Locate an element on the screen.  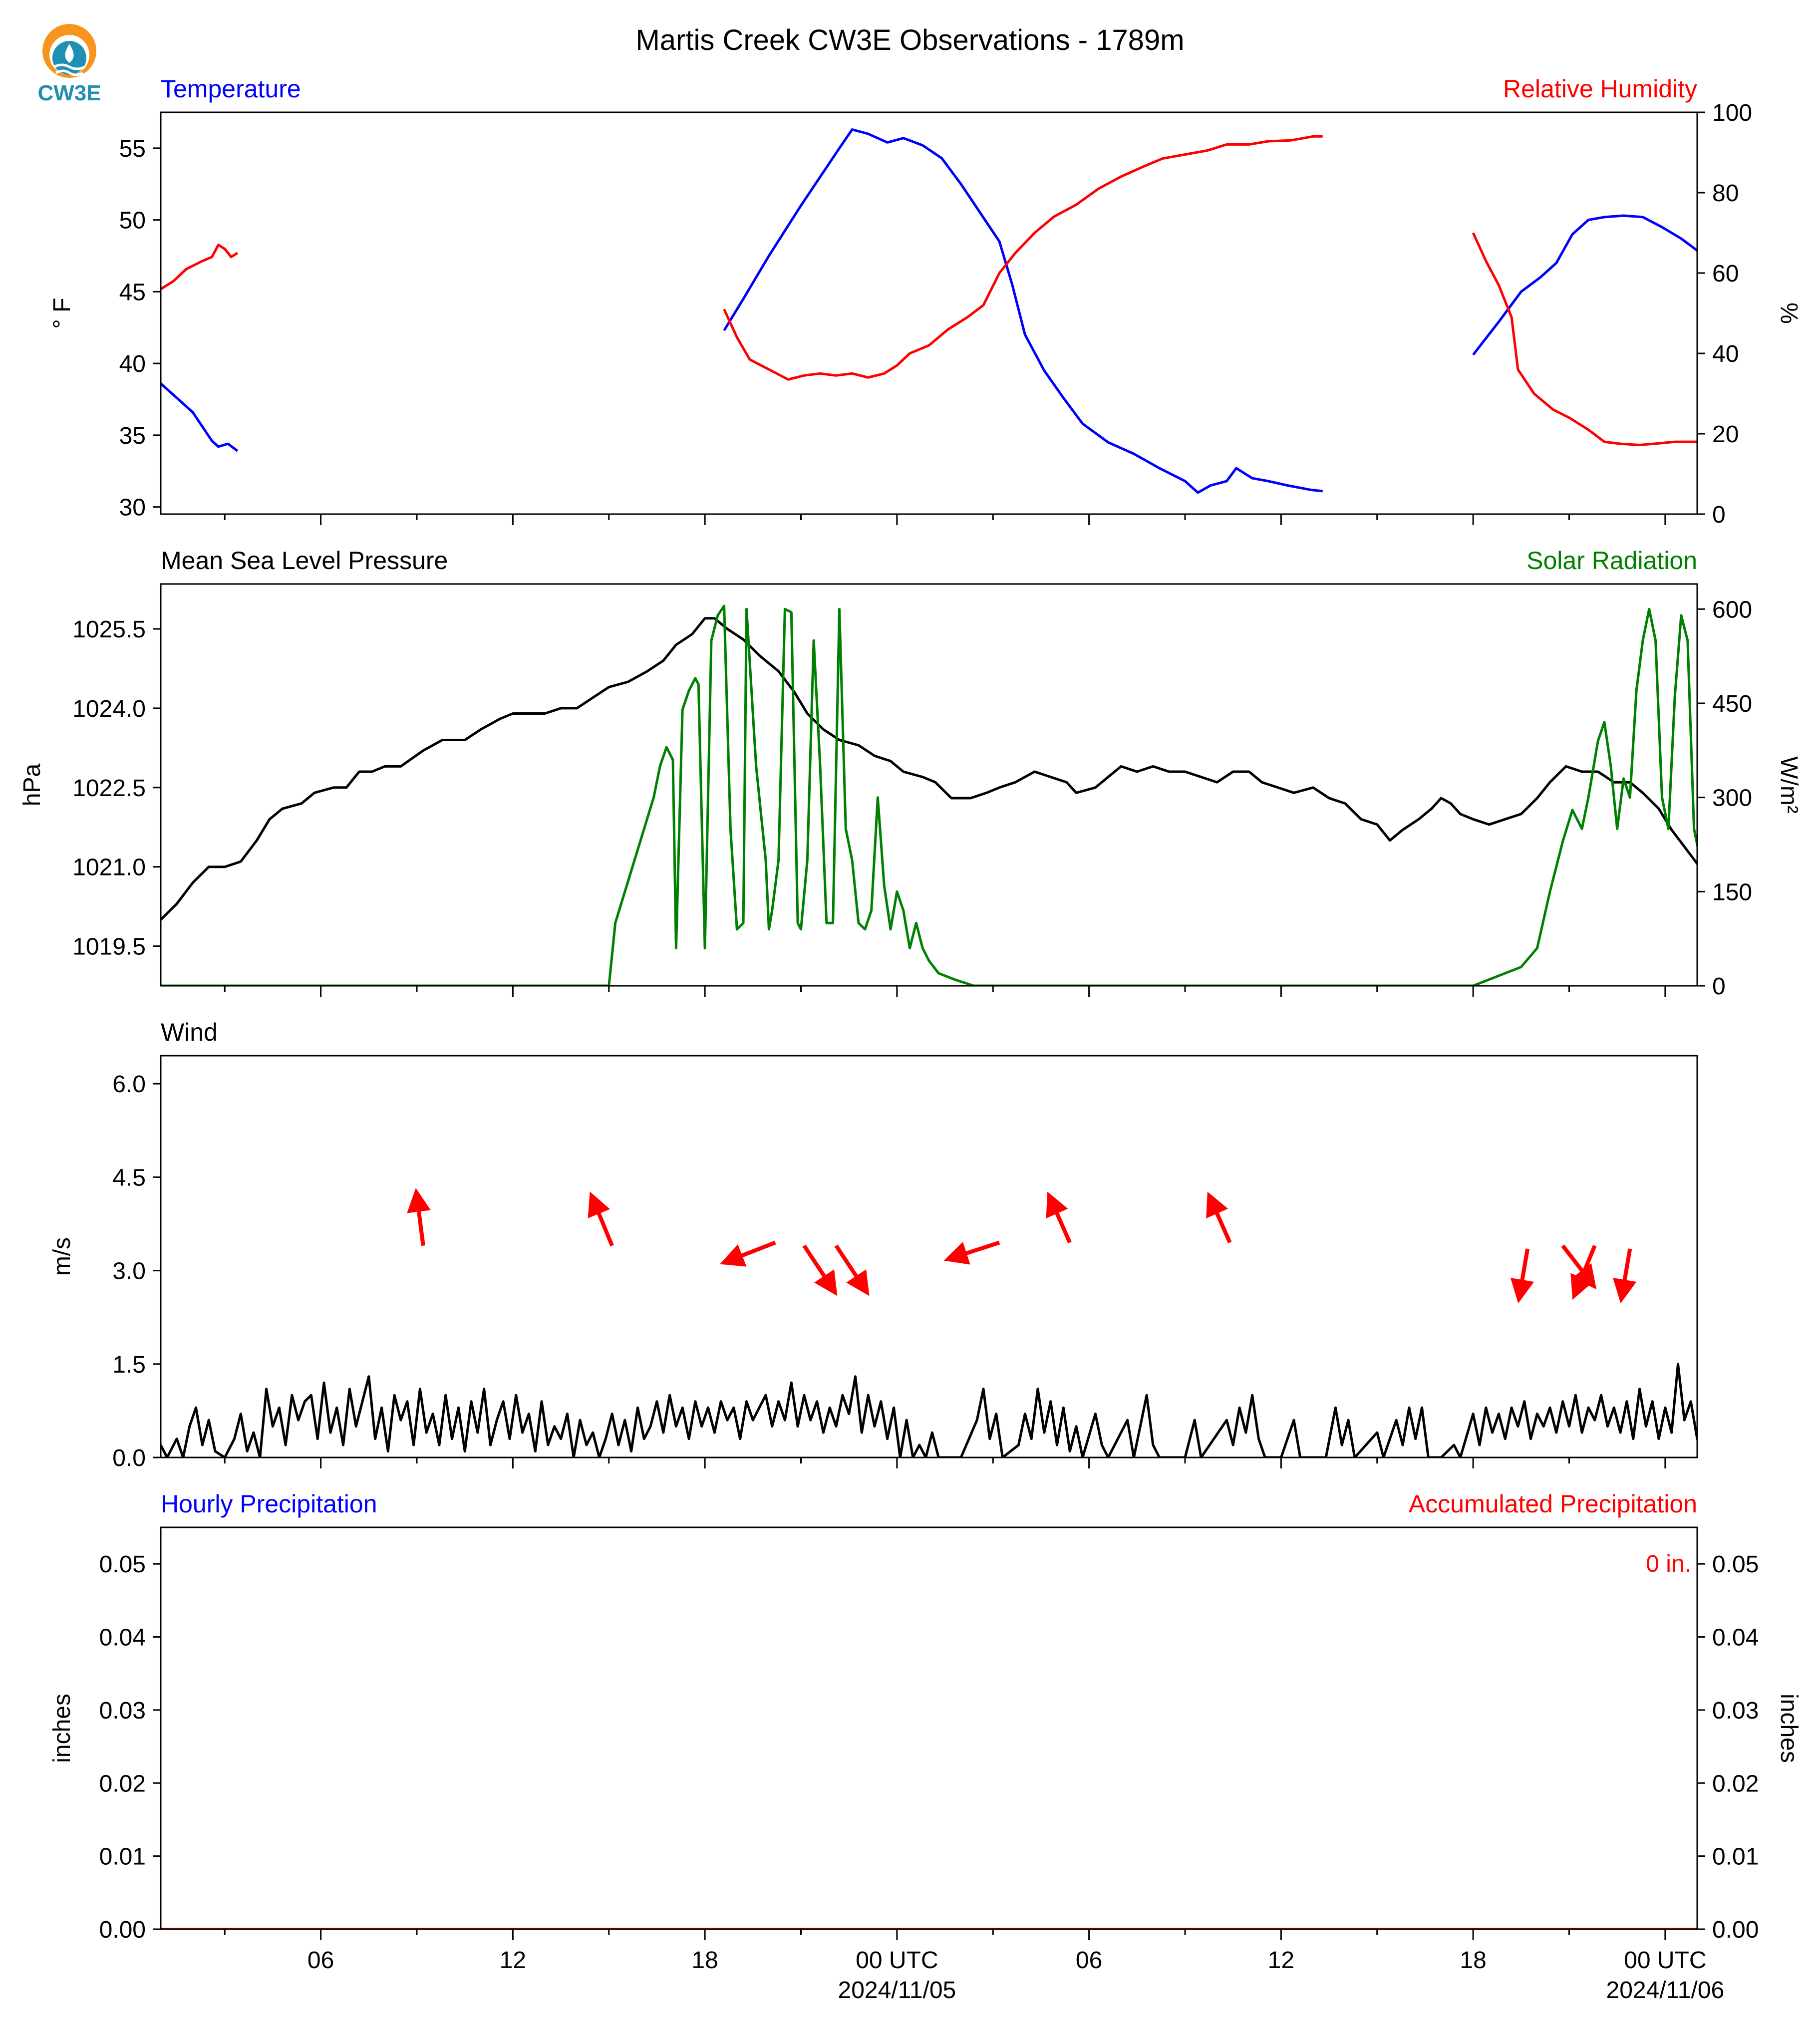
y-tick-label-right: 0.01 is located at coordinates (1735, 1857).